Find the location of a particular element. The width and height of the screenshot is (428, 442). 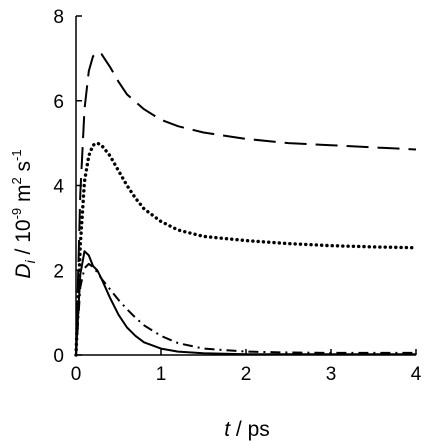

y-tick-labels: 0 2 4 6 8 is located at coordinates (58, 187).